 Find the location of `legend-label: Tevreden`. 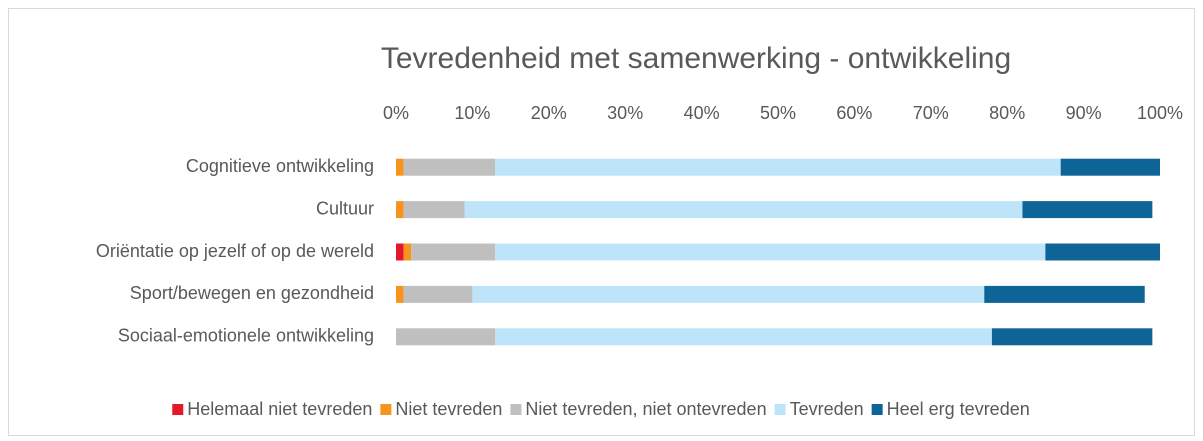

legend-label: Tevreden is located at coordinates (827, 409).